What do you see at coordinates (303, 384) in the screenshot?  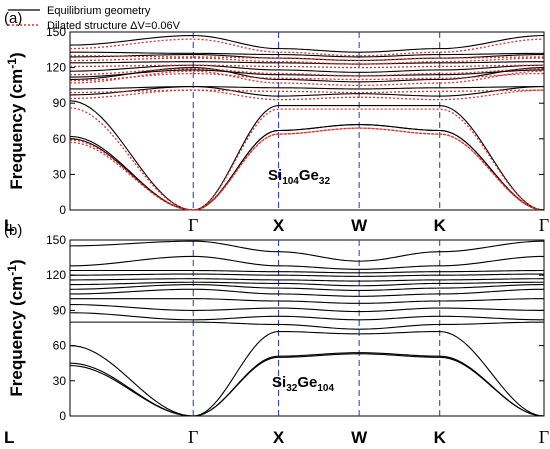 I see `structure-annotation: Si32Ge104` at bounding box center [303, 384].